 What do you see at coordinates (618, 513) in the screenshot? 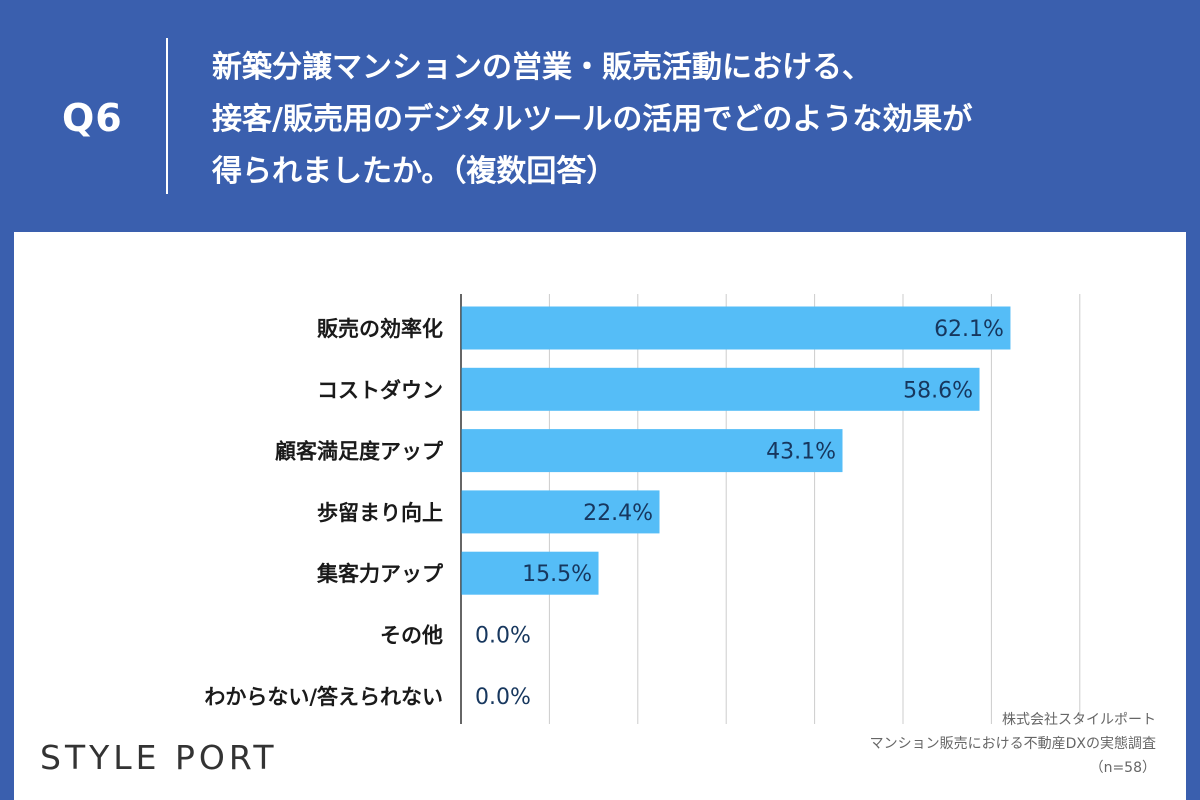
I see `value-label: 22.4%` at bounding box center [618, 513].